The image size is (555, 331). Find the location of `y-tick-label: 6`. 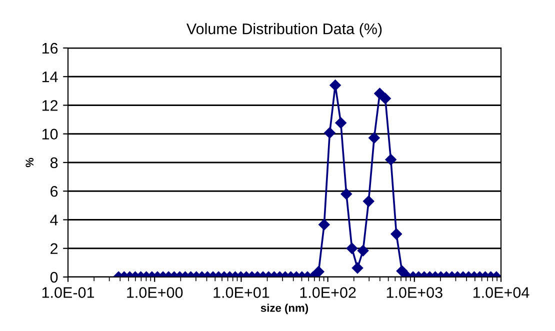

y-tick-label: 6 is located at coordinates (54, 191).